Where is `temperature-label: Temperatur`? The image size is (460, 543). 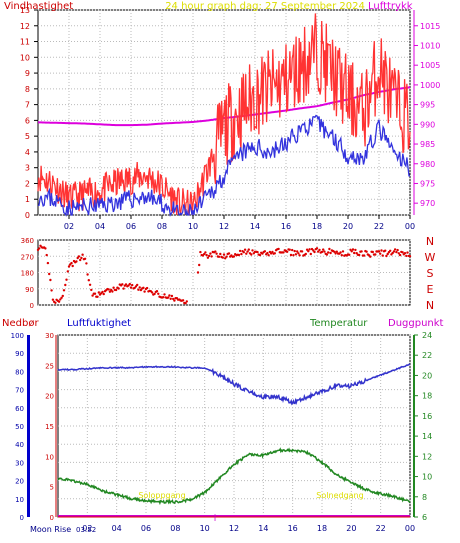
temperature-label: Temperatur is located at coordinates (338, 323).